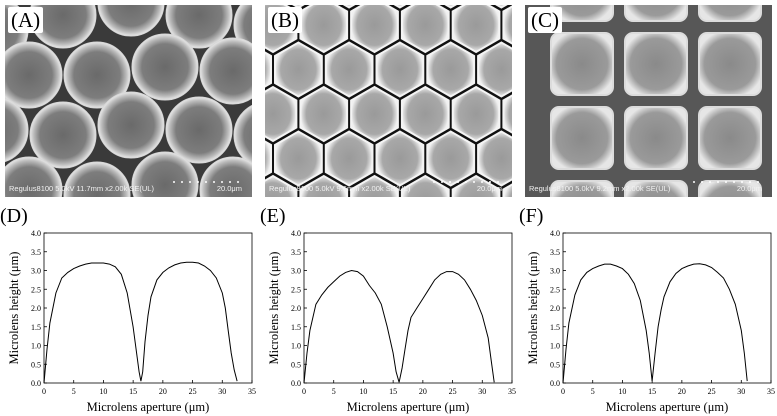 This screenshot has height=416, width=777. I want to click on panel-label-c: (C), so click(545, 20).